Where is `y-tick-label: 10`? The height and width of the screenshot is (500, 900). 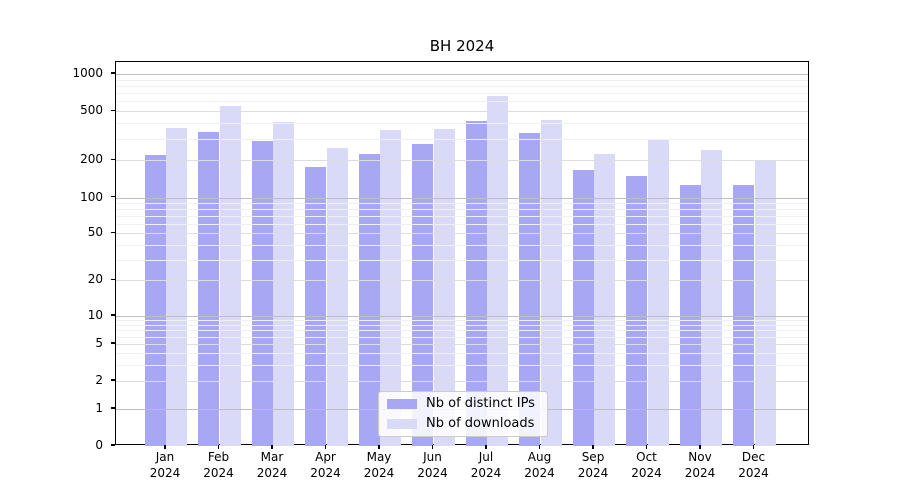
y-tick-label: 10 is located at coordinates (95, 315).